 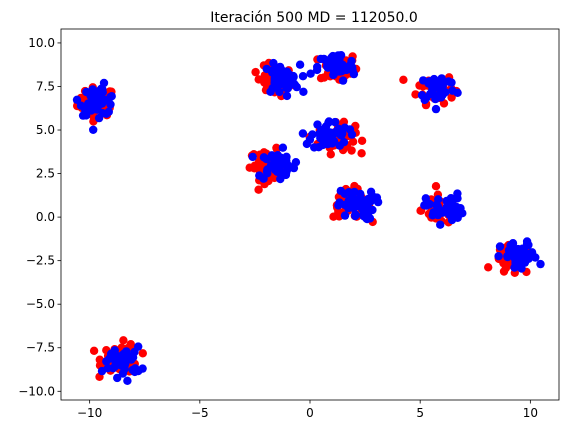 What do you see at coordinates (40, 261) in the screenshot?
I see `y-tick-label: −2.5` at bounding box center [40, 261].